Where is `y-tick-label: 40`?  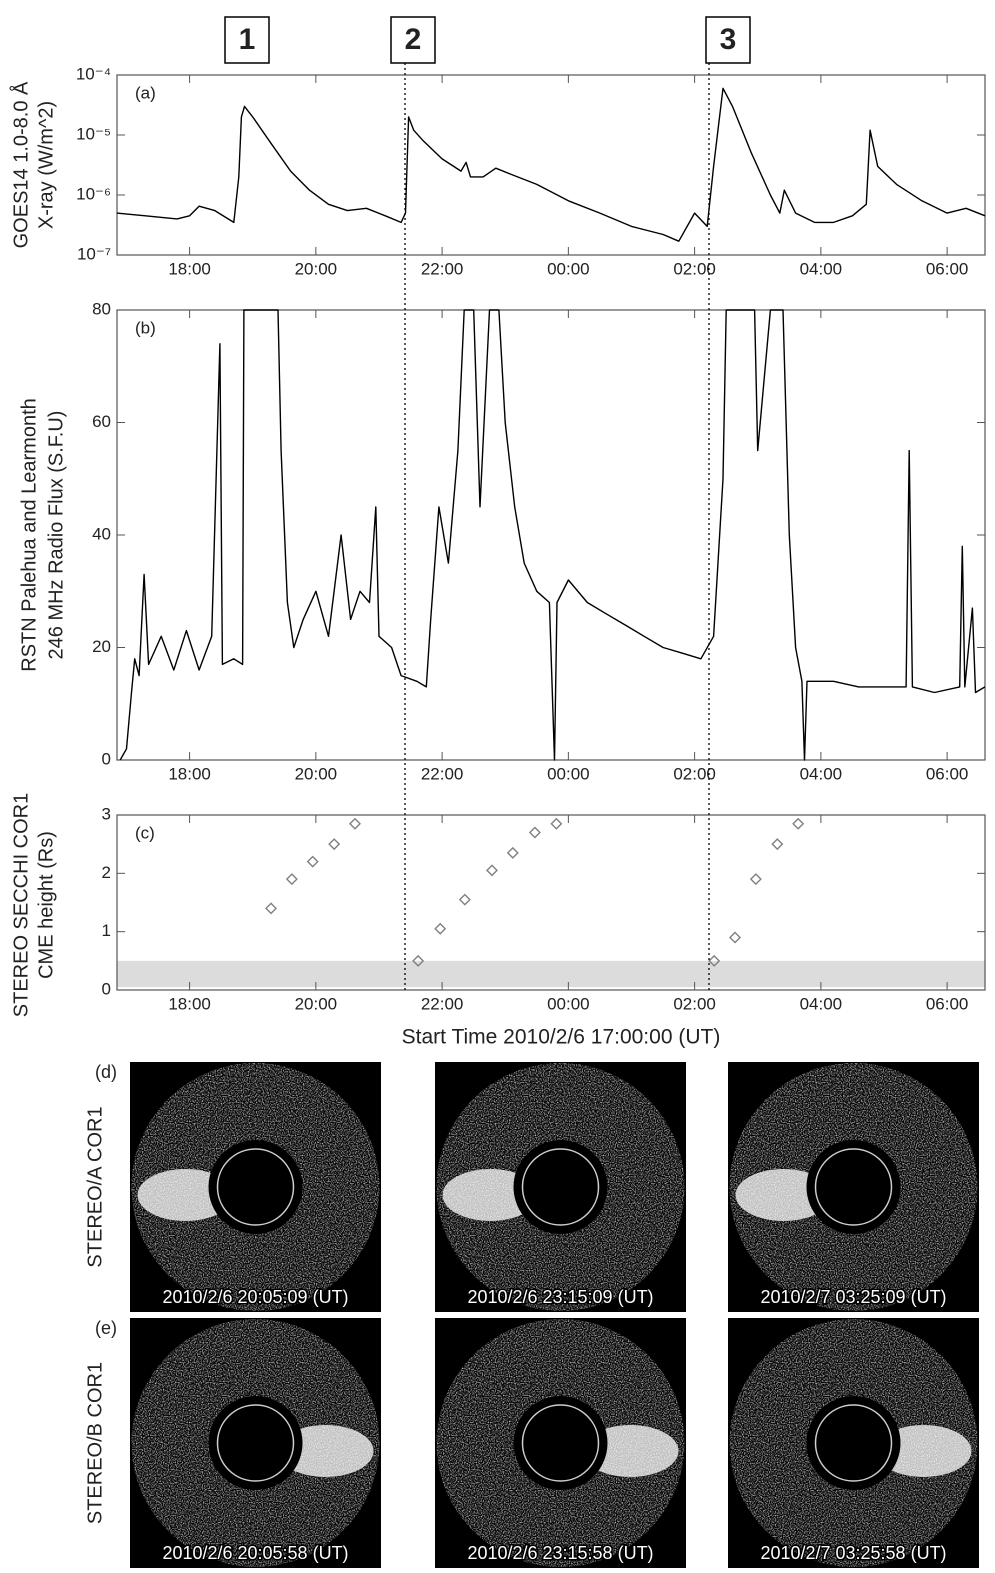
y-tick-label: 40 is located at coordinates (101, 533).